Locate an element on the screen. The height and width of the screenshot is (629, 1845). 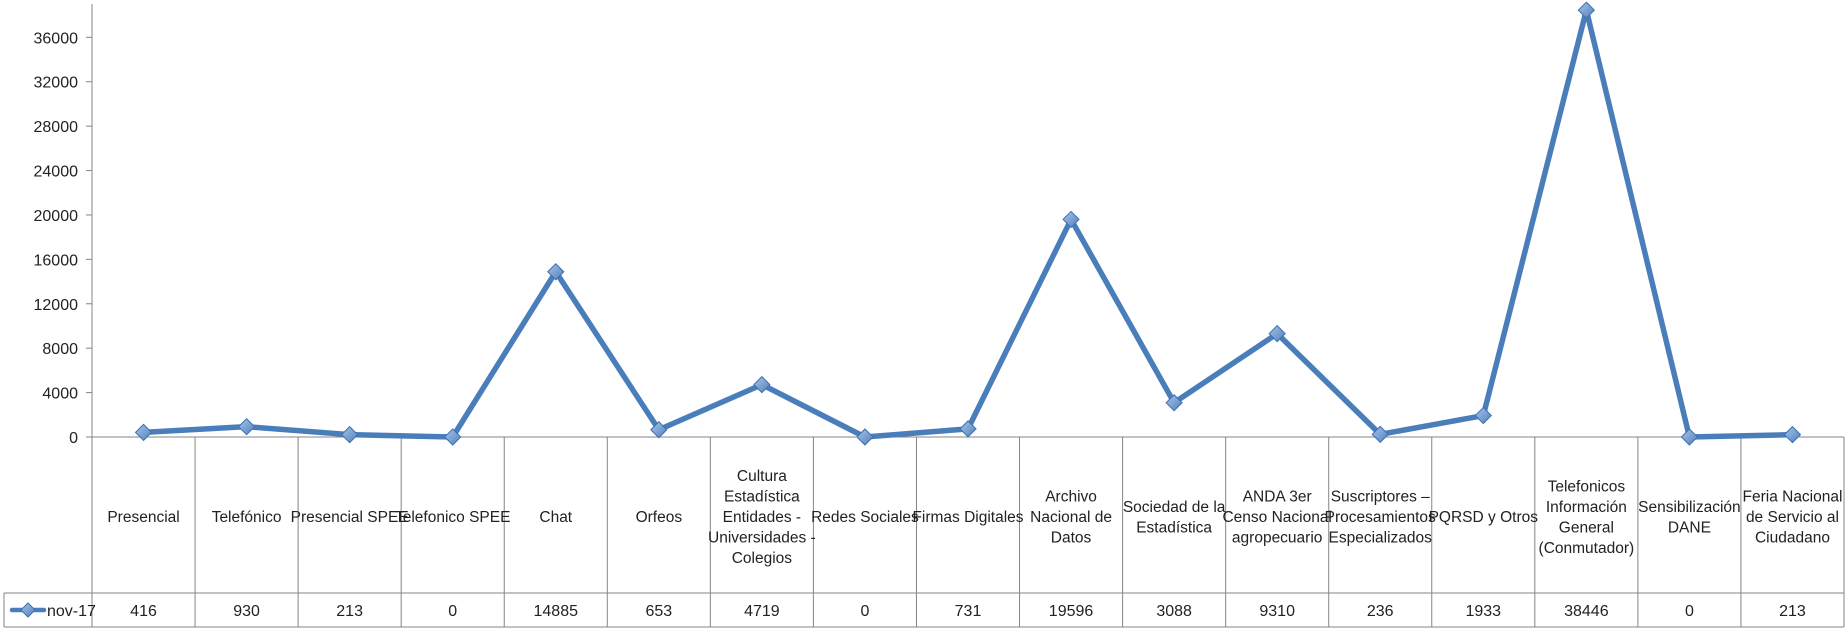
legend-label: nov-17 is located at coordinates (71, 611).